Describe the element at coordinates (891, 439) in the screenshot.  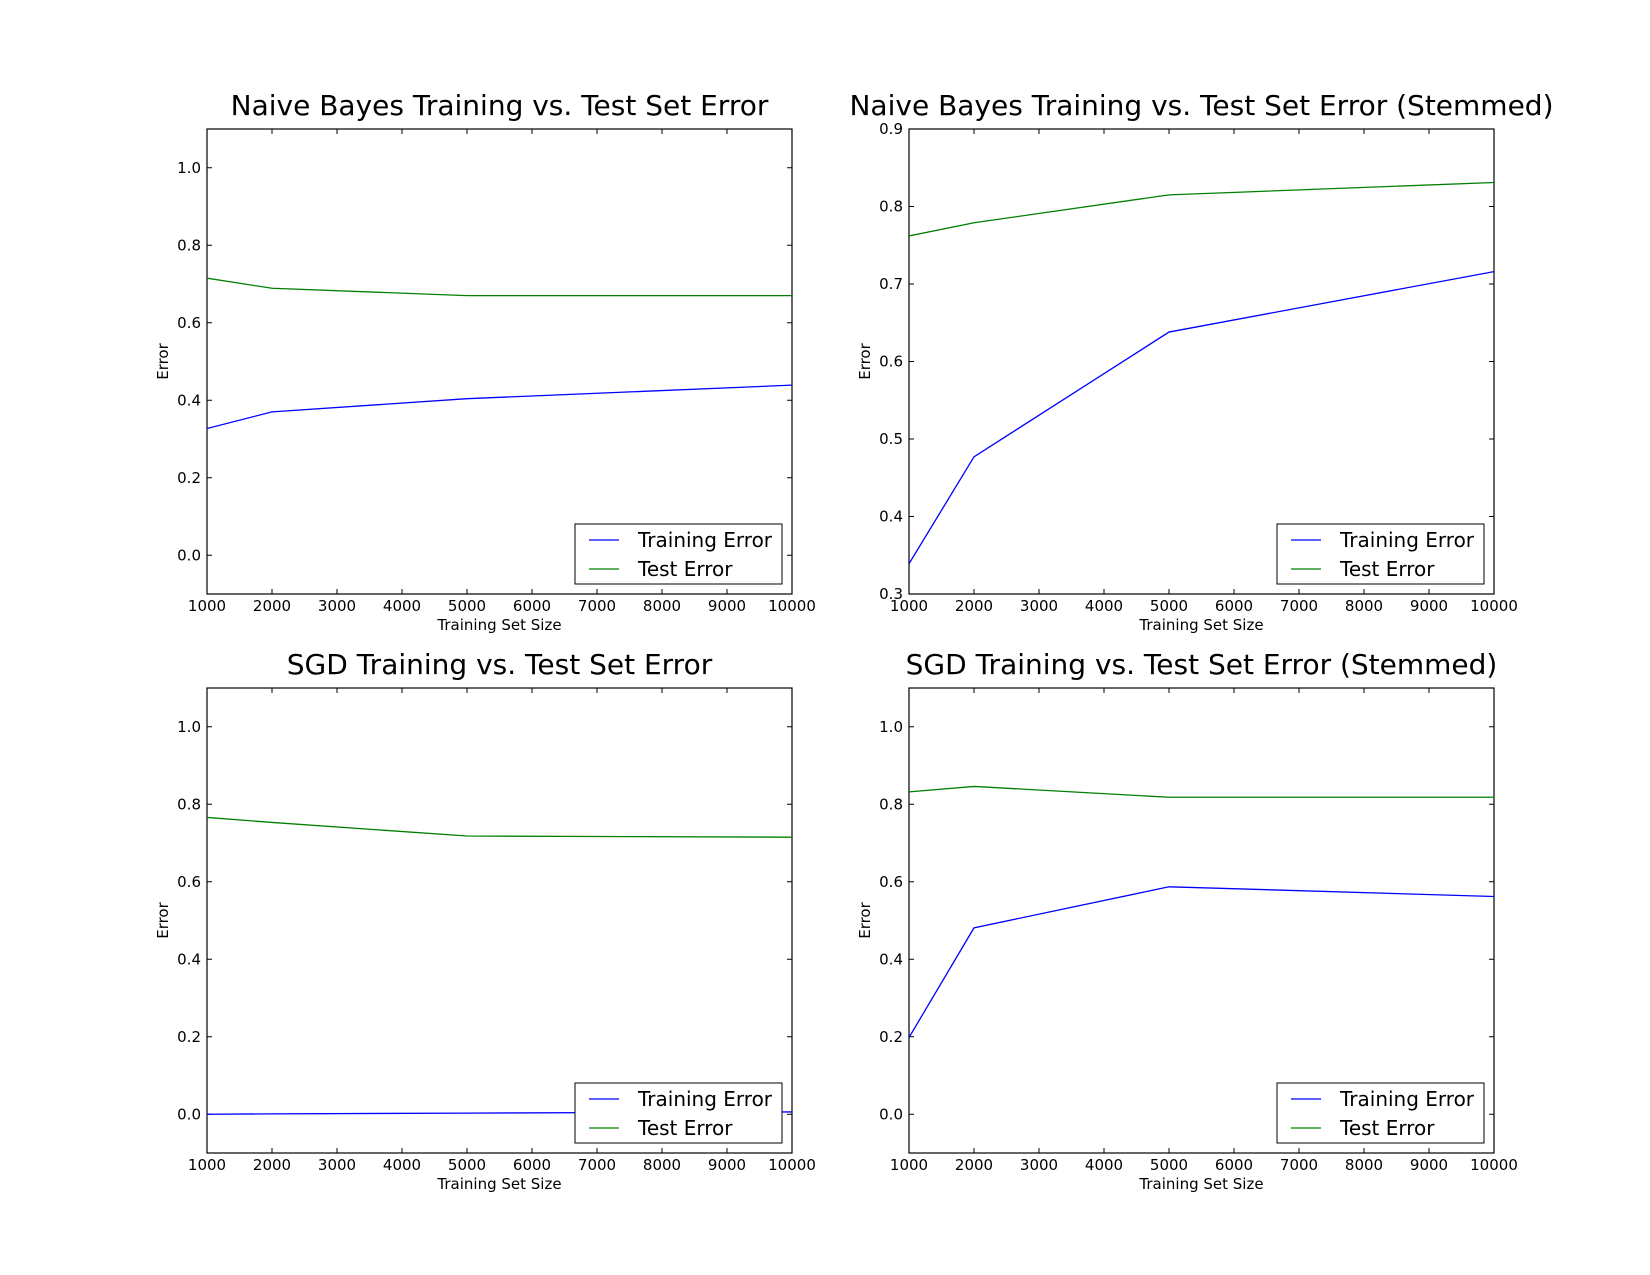
I see `y-tick-label: 0.5` at that location.